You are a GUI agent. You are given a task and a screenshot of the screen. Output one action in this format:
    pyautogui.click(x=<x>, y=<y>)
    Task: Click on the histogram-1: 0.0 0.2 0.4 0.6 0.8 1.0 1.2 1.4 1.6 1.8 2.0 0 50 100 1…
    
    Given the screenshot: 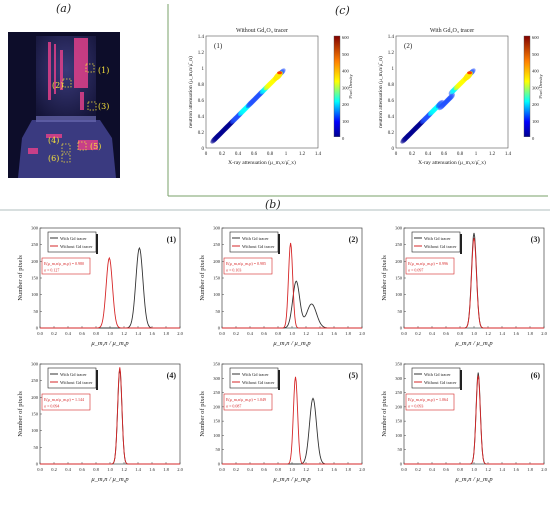 What is the action you would take?
    pyautogui.click(x=100, y=287)
    